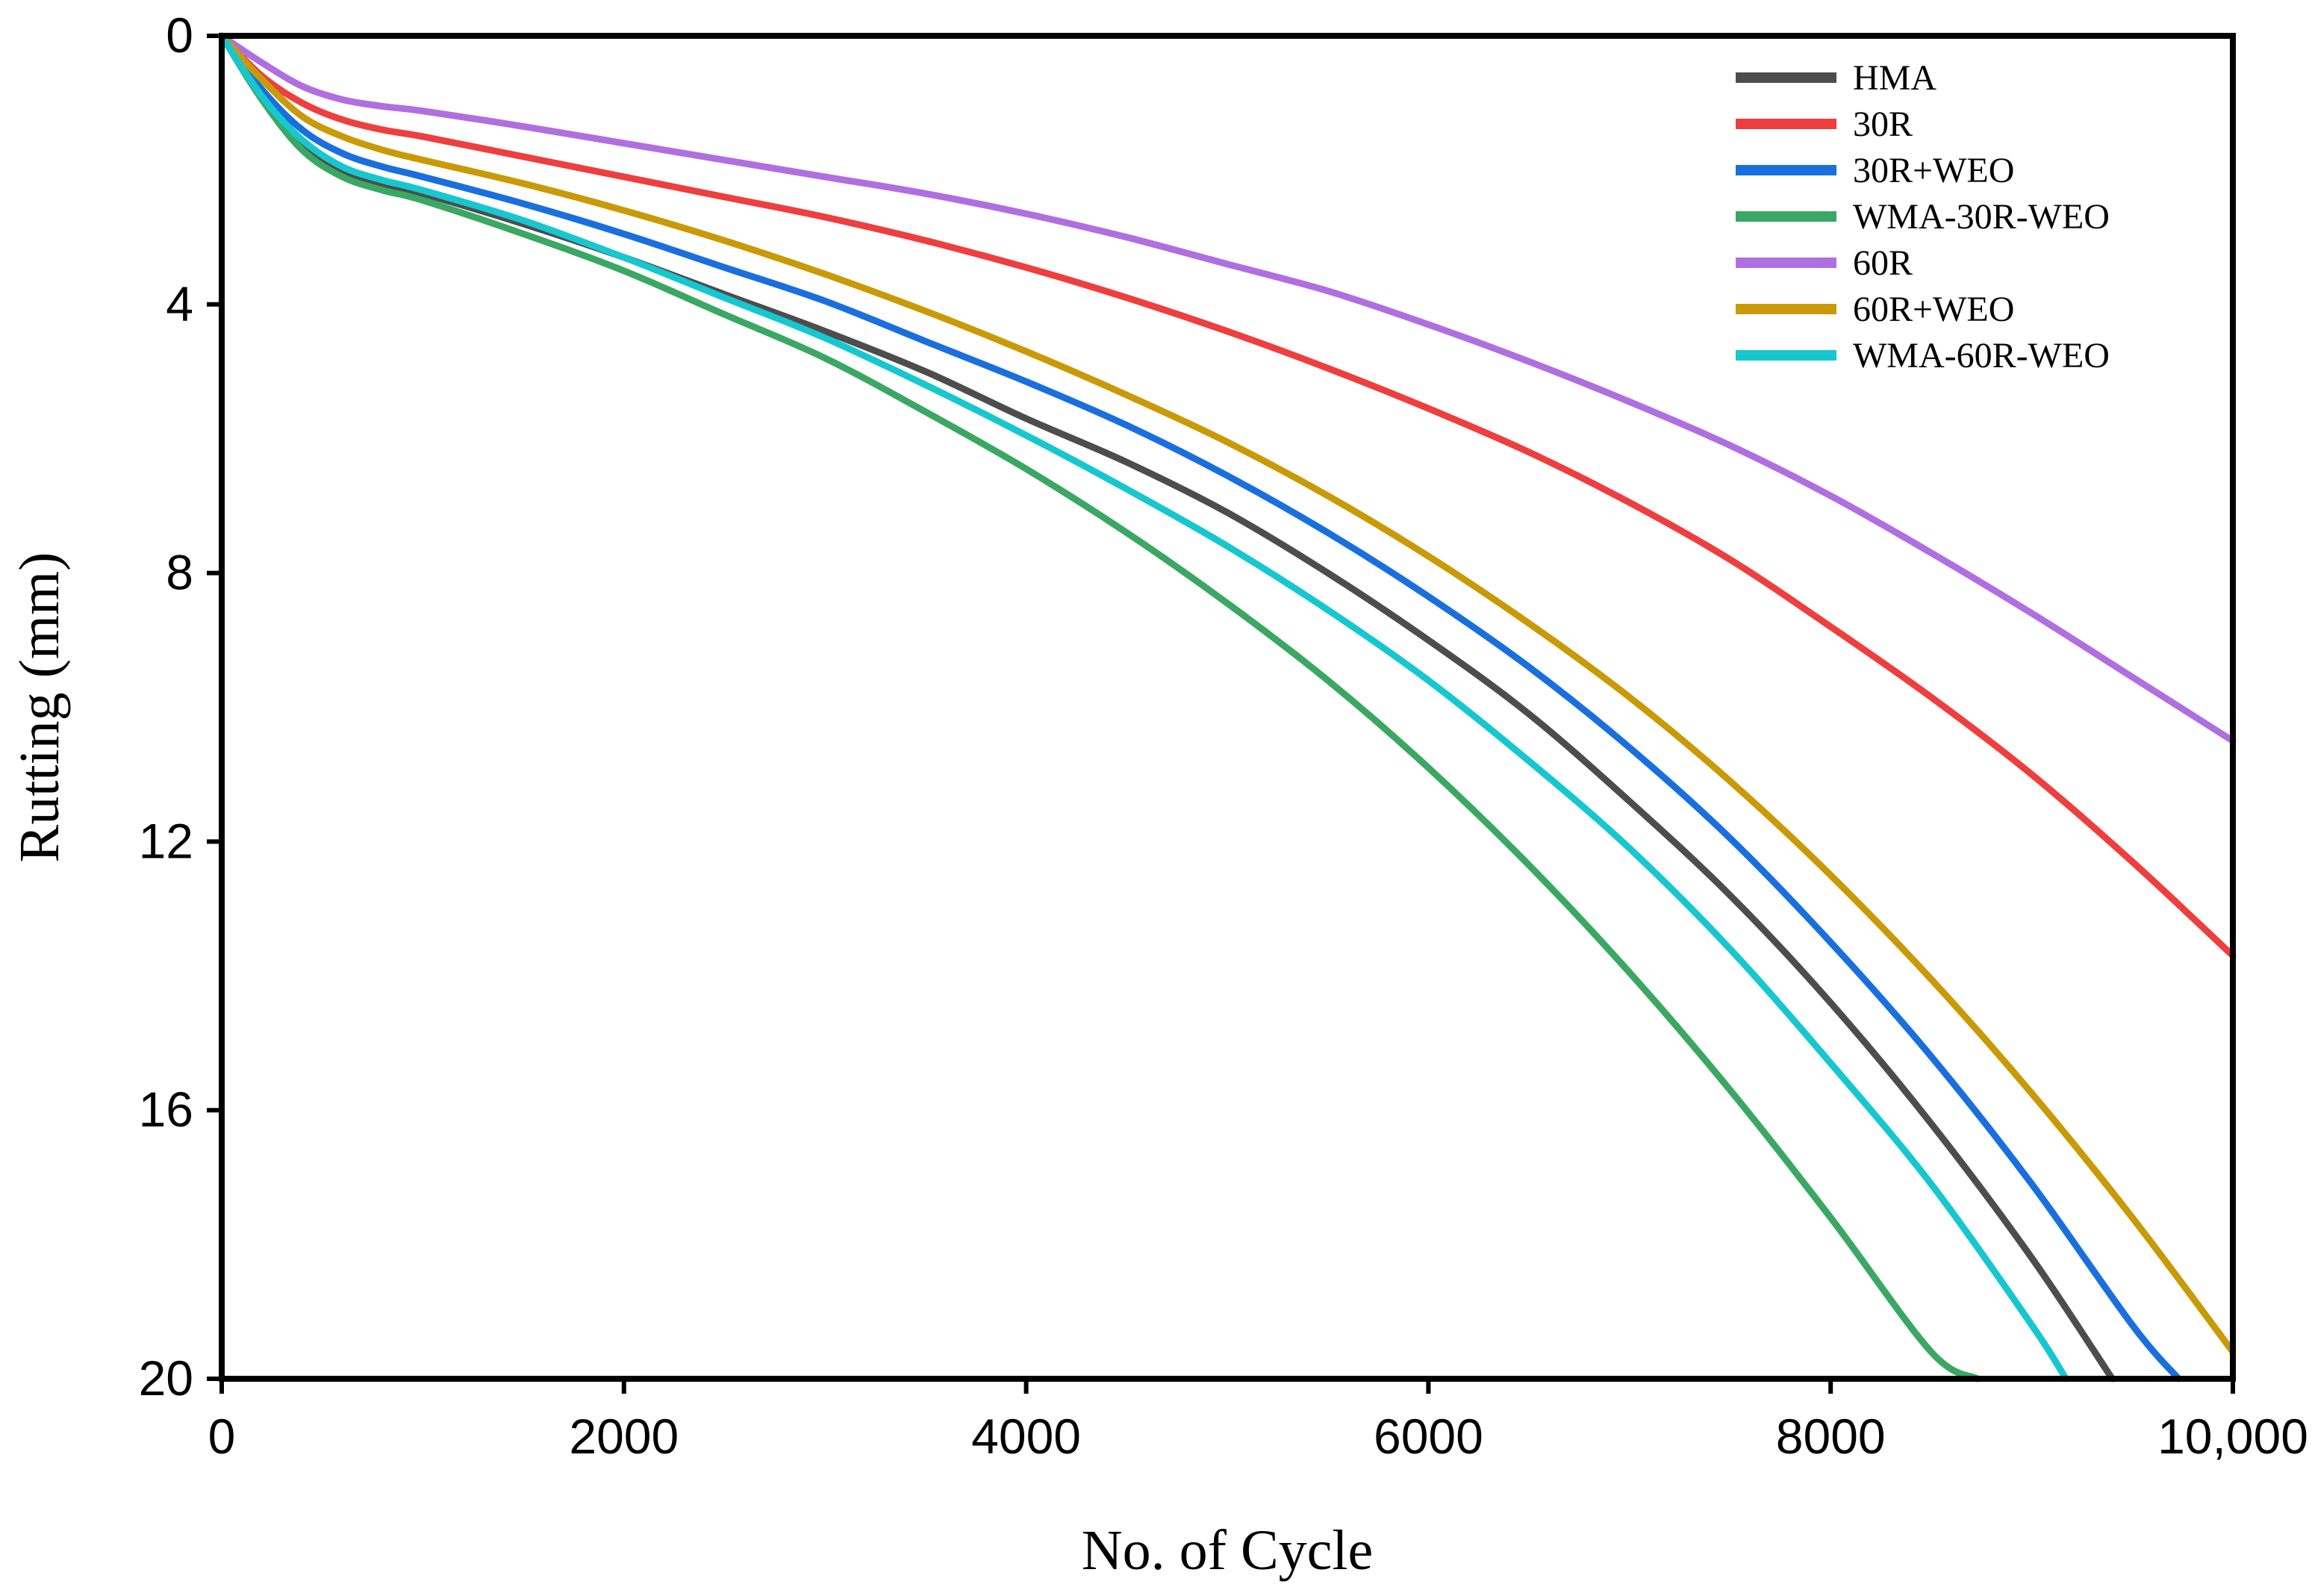 Image resolution: width=2312 pixels, height=1596 pixels. Describe the element at coordinates (180, 706) in the screenshot. I see `y-axis-ticks: 0 4 8 12 16 20` at that location.